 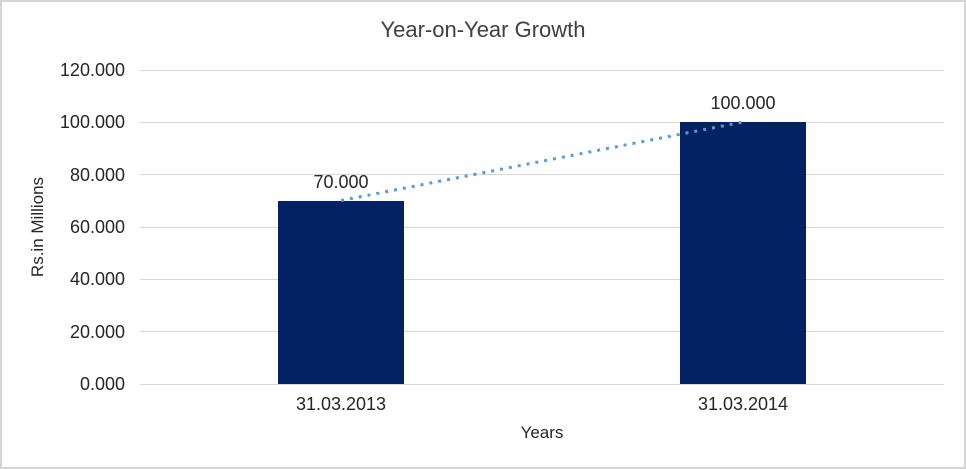 What do you see at coordinates (92, 122) in the screenshot?
I see `y-axis-tick-label: 100.000` at bounding box center [92, 122].